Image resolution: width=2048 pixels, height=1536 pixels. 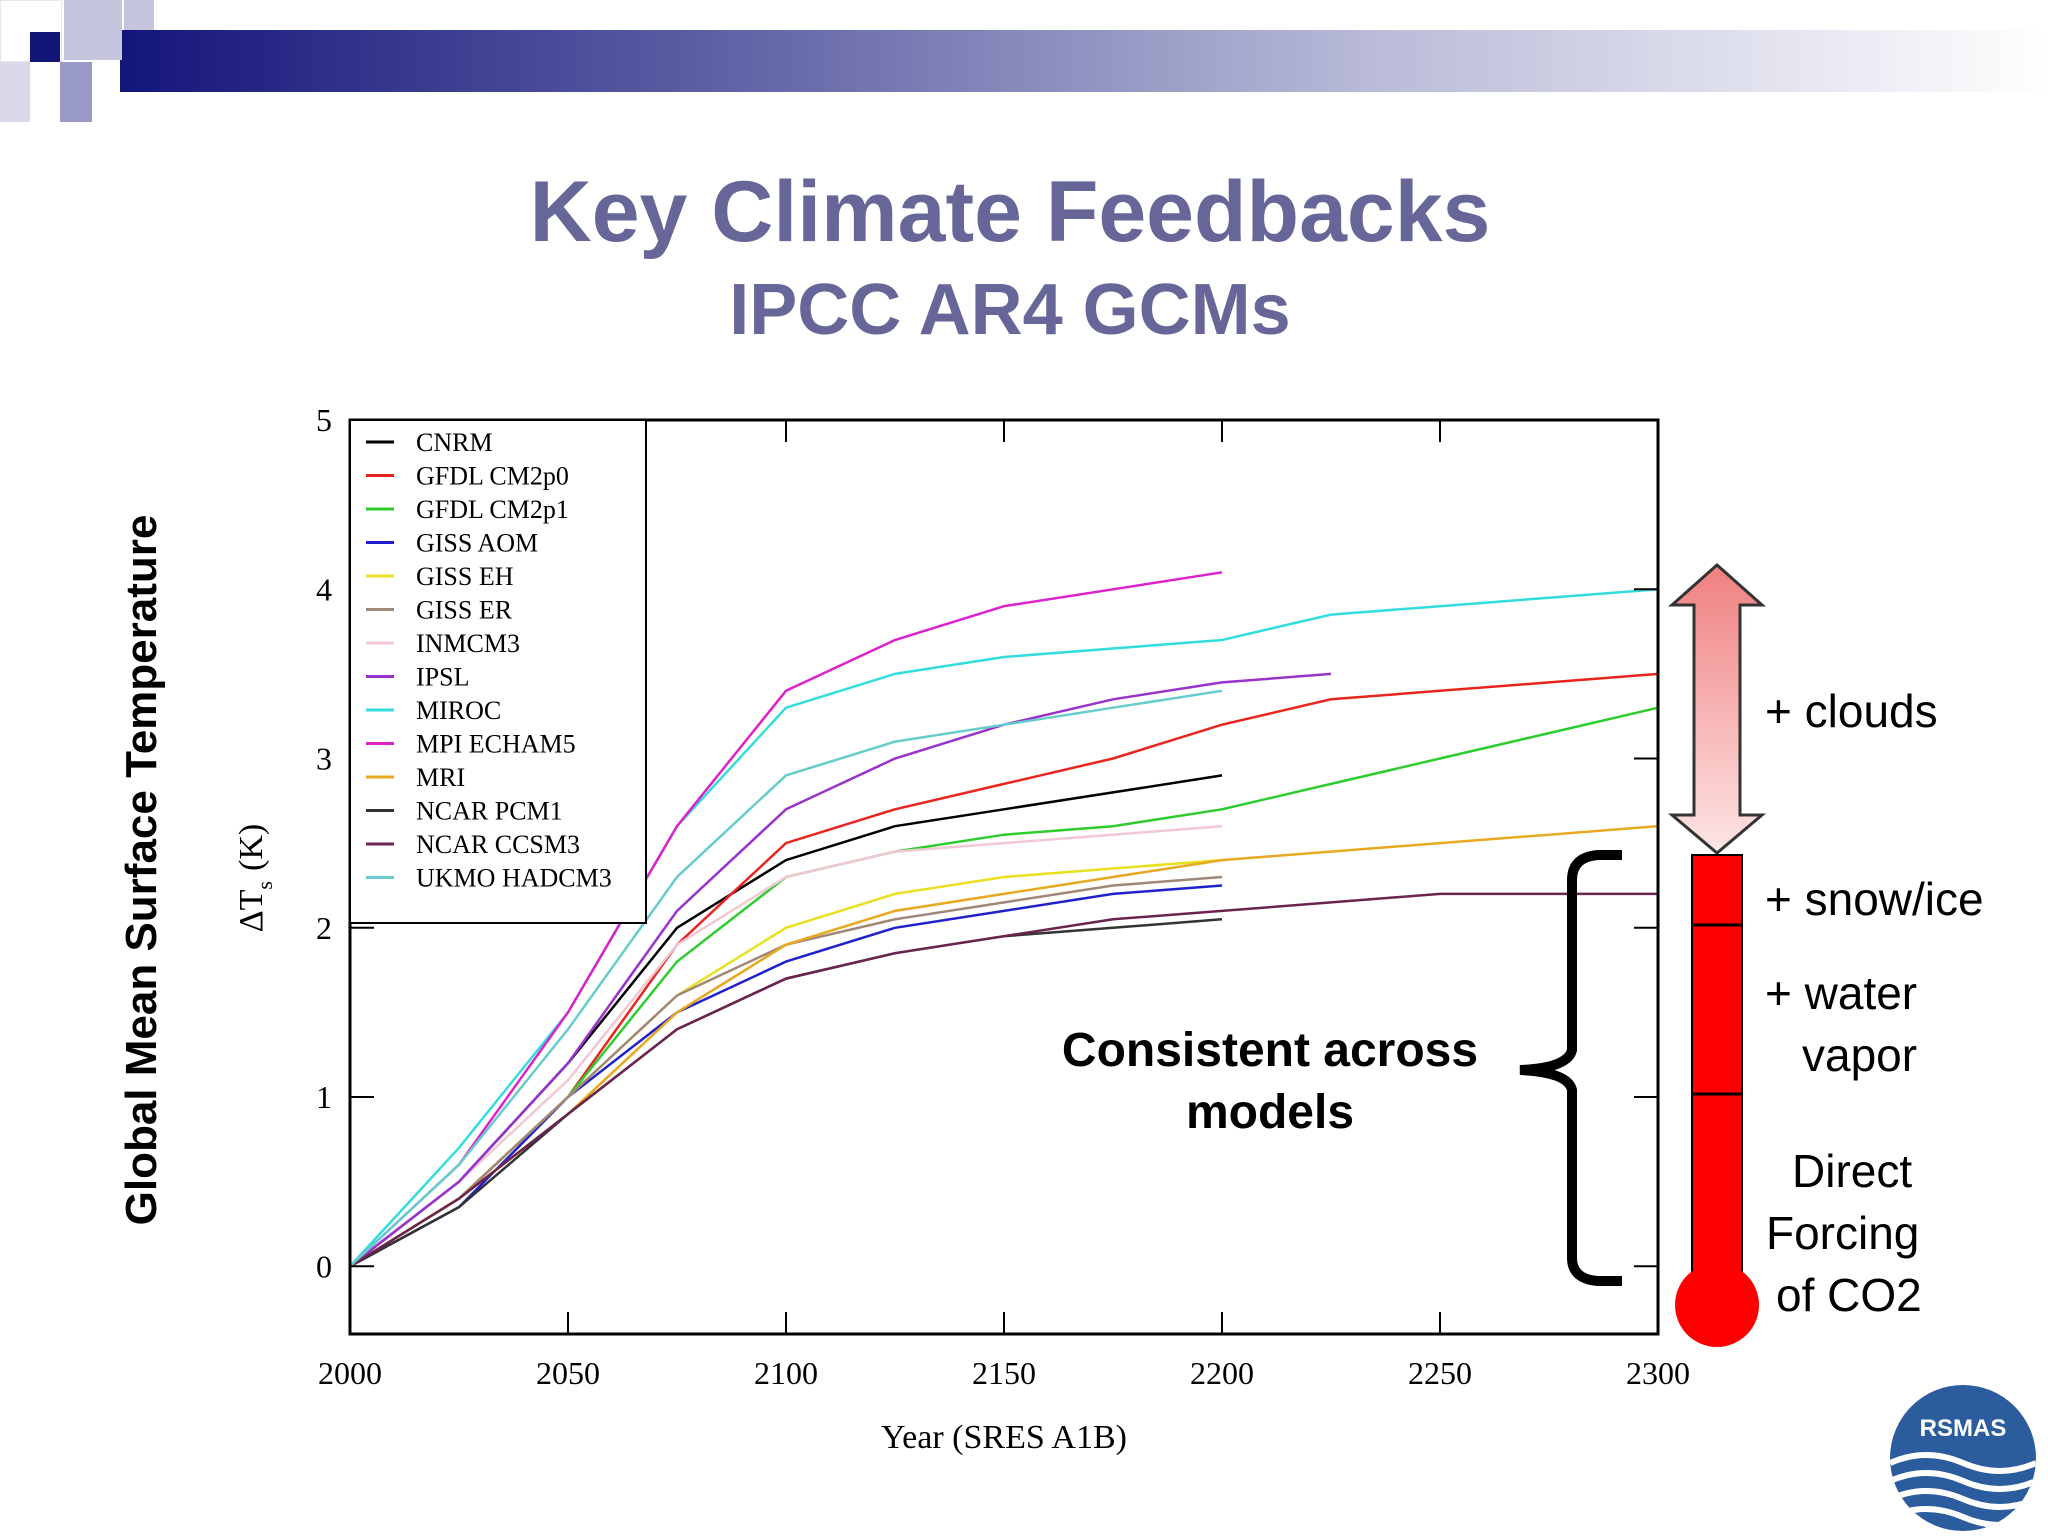 I want to click on legend-box, so click(x=498, y=671).